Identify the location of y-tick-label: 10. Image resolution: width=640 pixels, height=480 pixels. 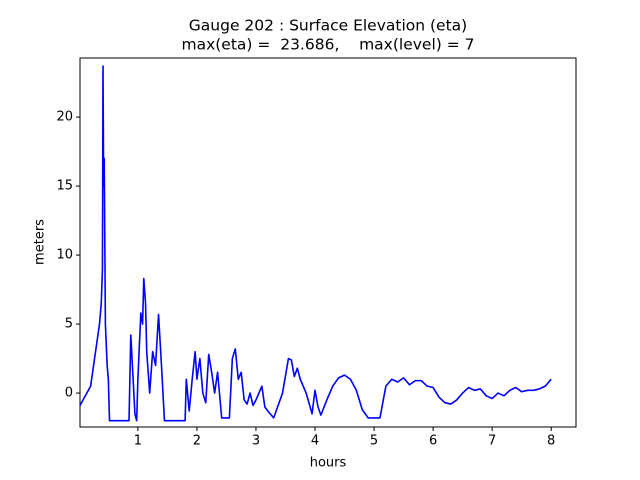
(64, 255).